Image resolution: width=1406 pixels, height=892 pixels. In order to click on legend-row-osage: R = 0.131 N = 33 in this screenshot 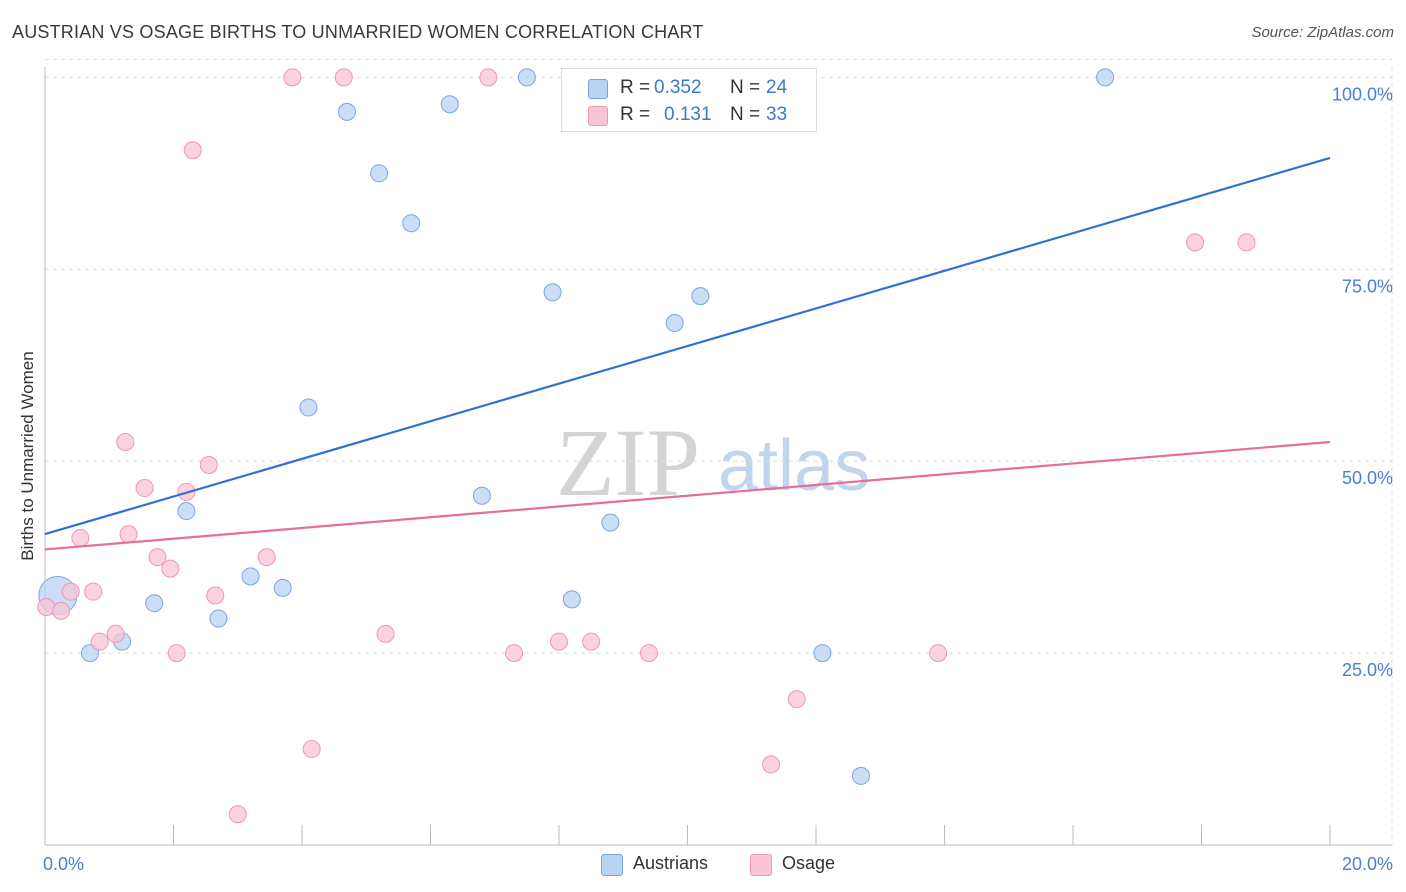, I will do `click(703, 115)`.